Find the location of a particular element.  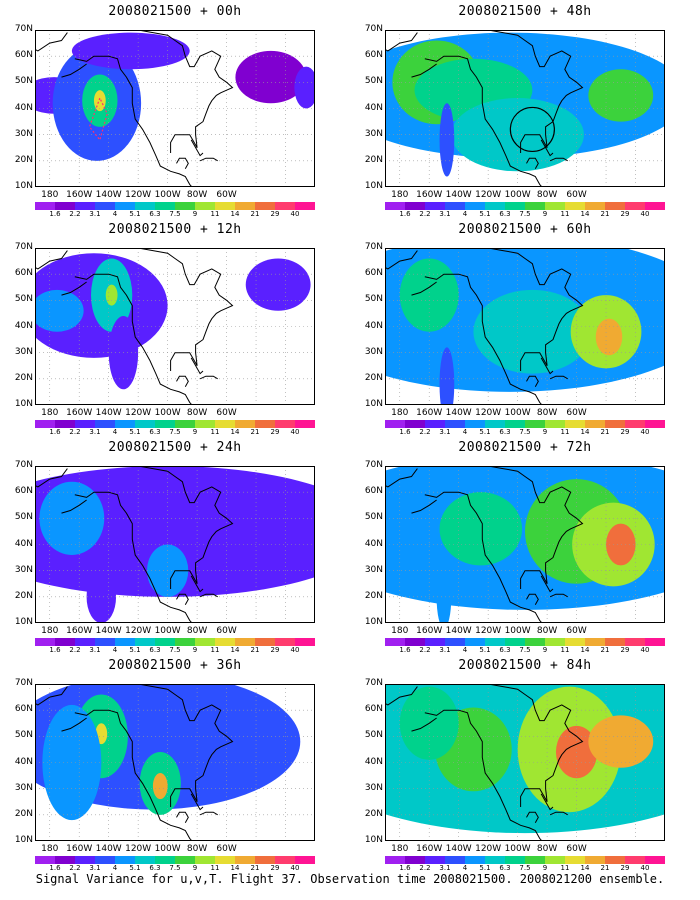

colorbar-tick-label: 2.2 is located at coordinates (425, 214).